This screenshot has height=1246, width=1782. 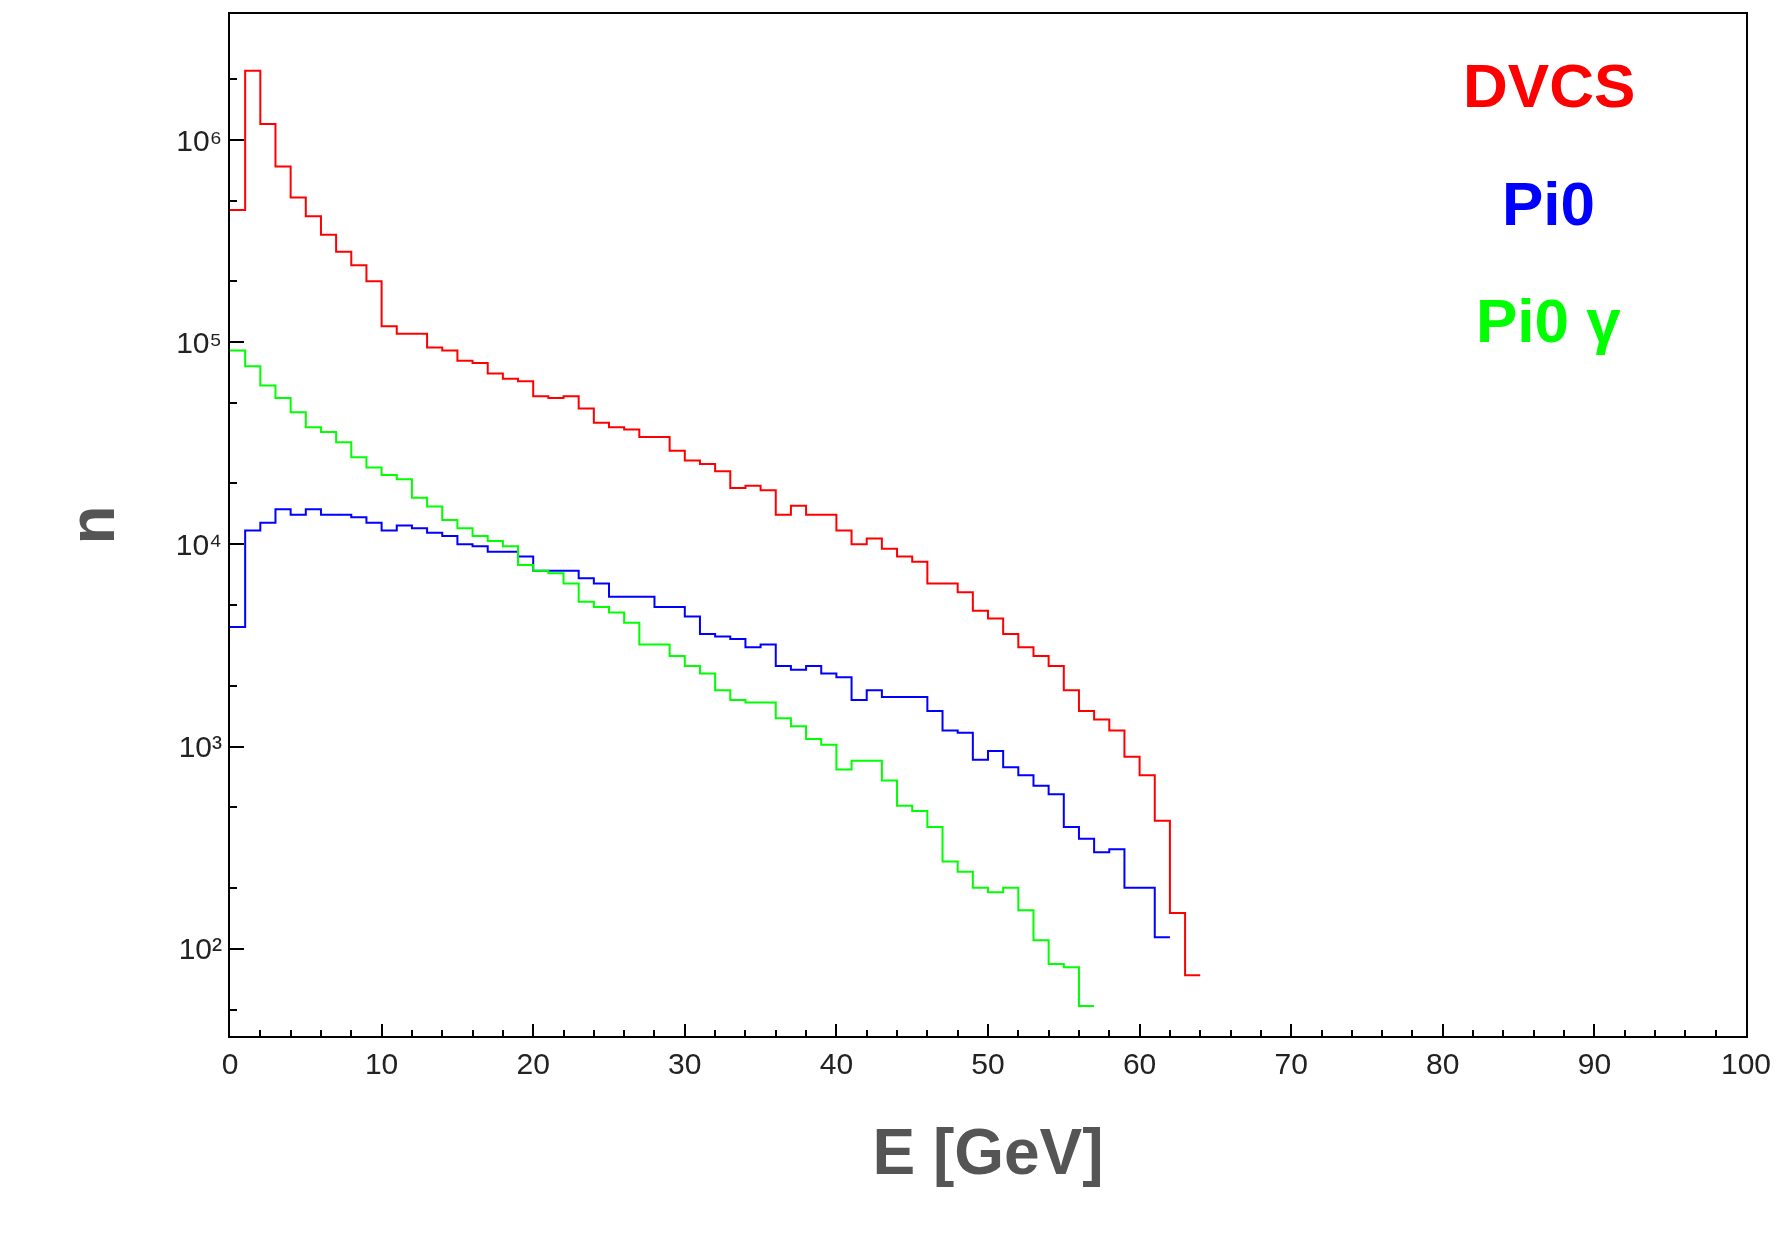 What do you see at coordinates (1549, 320) in the screenshot?
I see `text: Pi0 γ` at bounding box center [1549, 320].